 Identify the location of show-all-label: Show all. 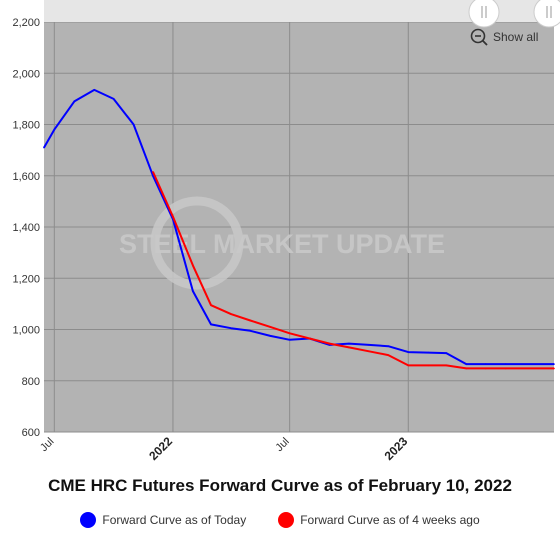
(516, 37).